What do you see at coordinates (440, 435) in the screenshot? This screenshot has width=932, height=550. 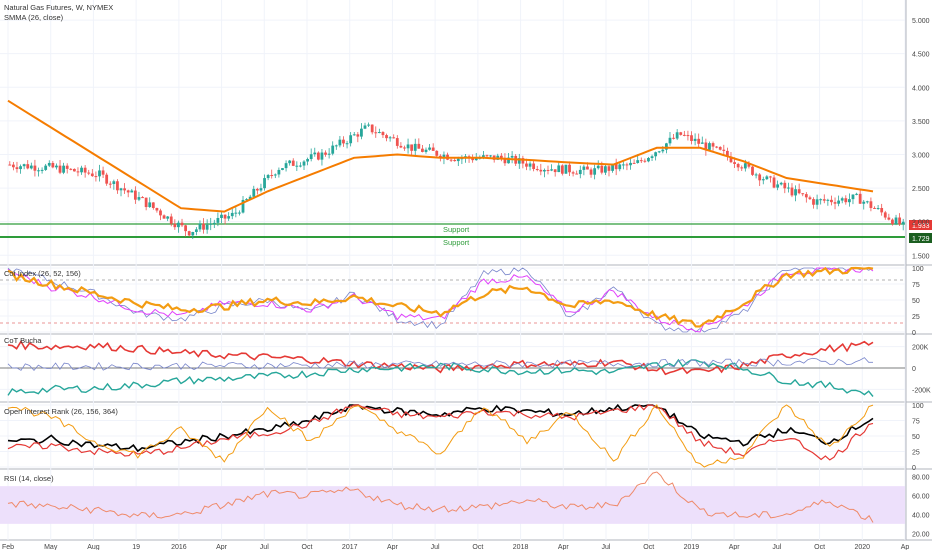 I see `open-interest-lines` at bounding box center [440, 435].